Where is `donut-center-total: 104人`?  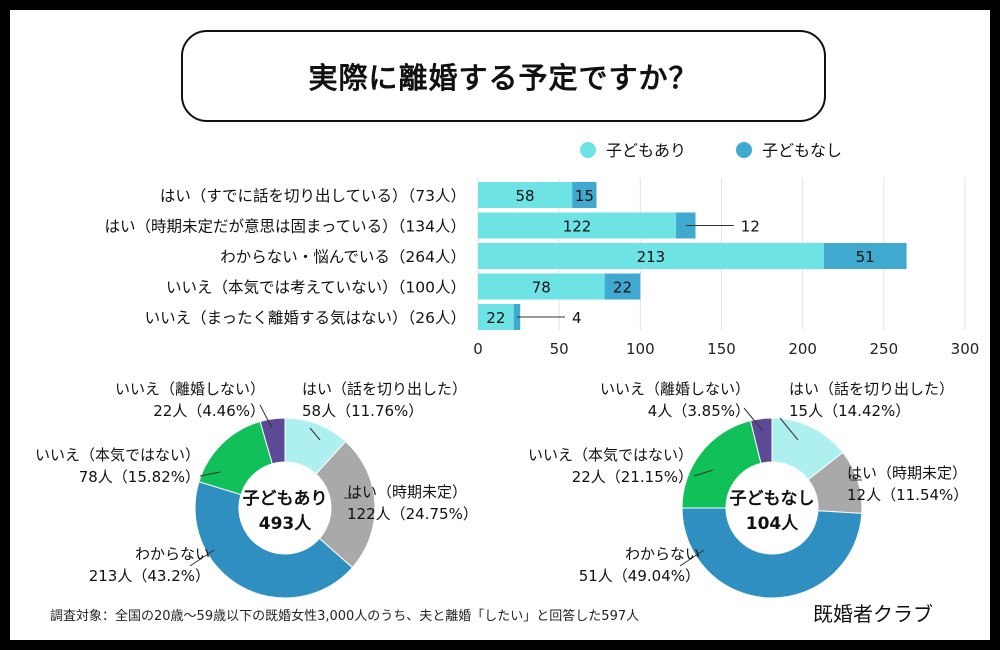
donut-center-total: 104人 is located at coordinates (772, 524).